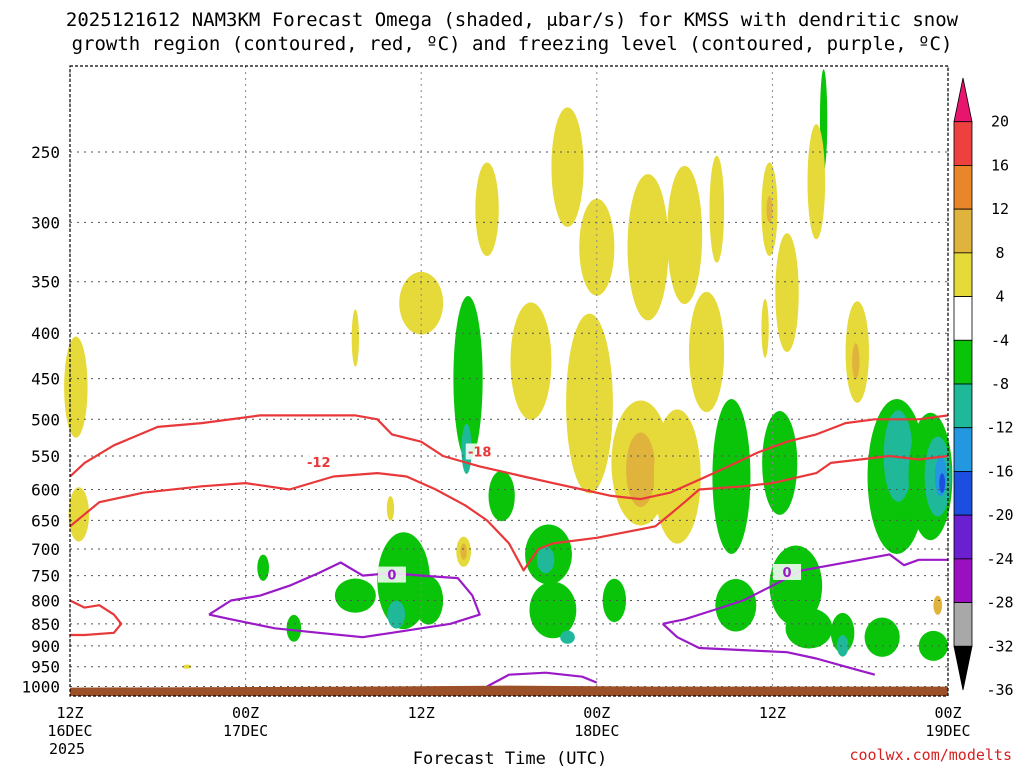  I want to click on colorbar-label-10: -24, so click(999, 559).